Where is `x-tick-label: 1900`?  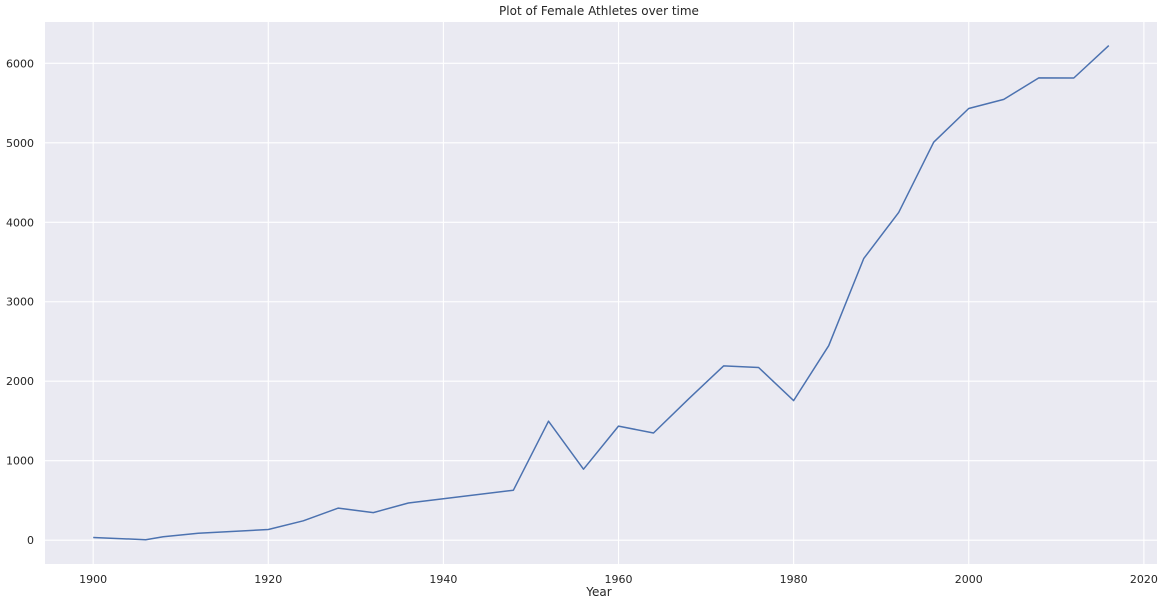
x-tick-label: 1900 is located at coordinates (93, 579).